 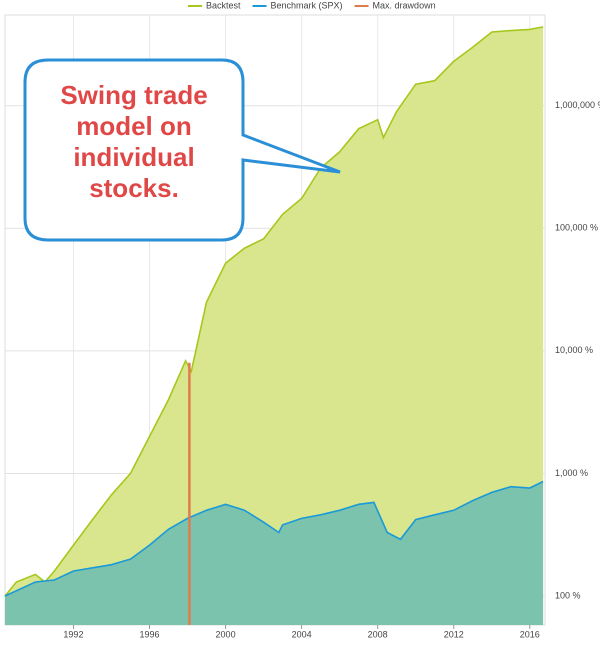 I want to click on legend-label: Backtest, so click(x=223, y=5).